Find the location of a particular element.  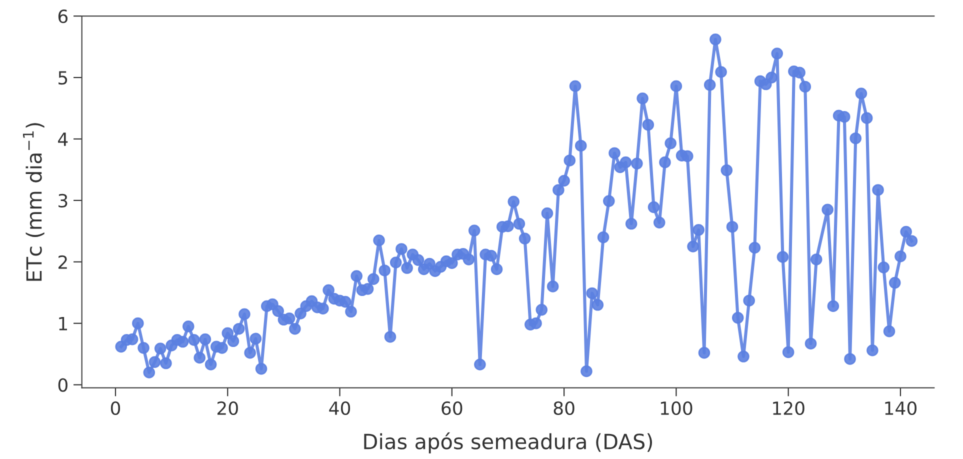

x-tick-label: 20 is located at coordinates (227, 408).